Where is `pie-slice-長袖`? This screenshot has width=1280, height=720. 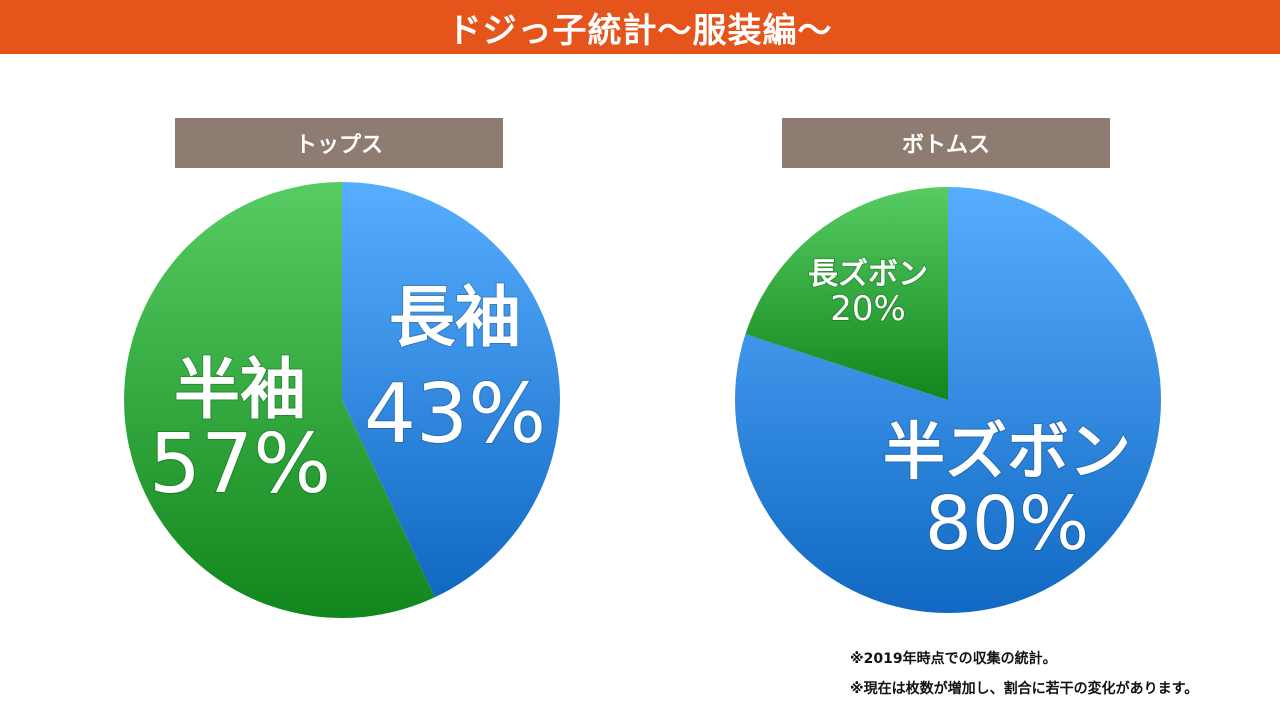 pie-slice-長袖 is located at coordinates (451, 390).